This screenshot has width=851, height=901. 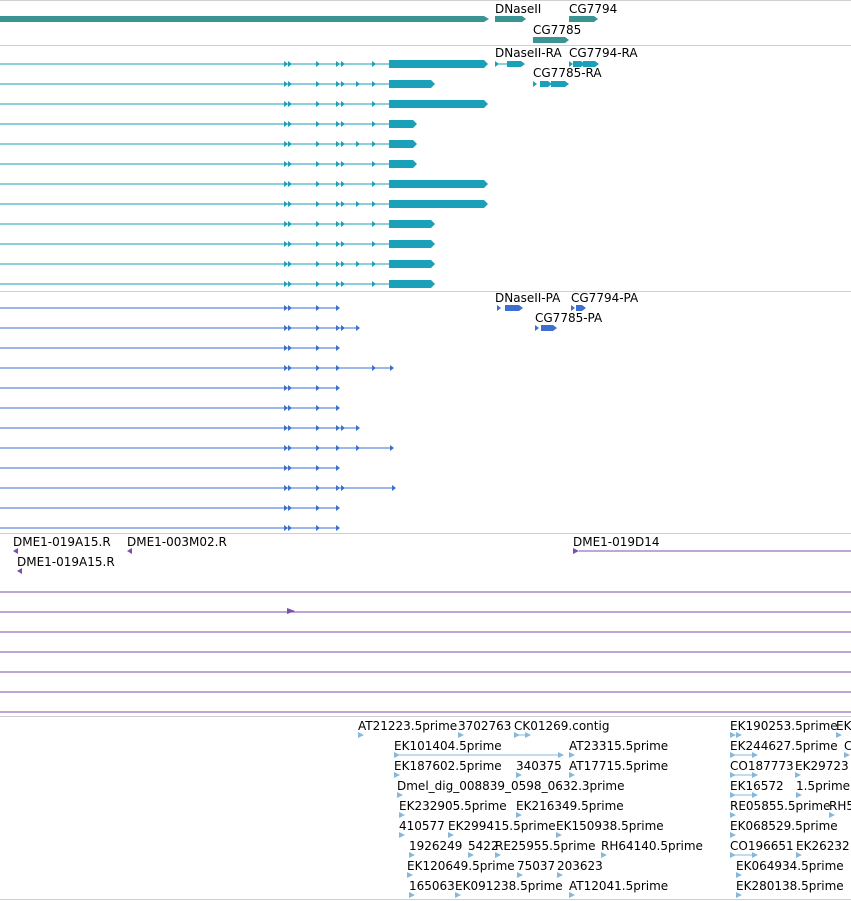 I want to click on est-label: EK091238.5prime, so click(x=509, y=886).